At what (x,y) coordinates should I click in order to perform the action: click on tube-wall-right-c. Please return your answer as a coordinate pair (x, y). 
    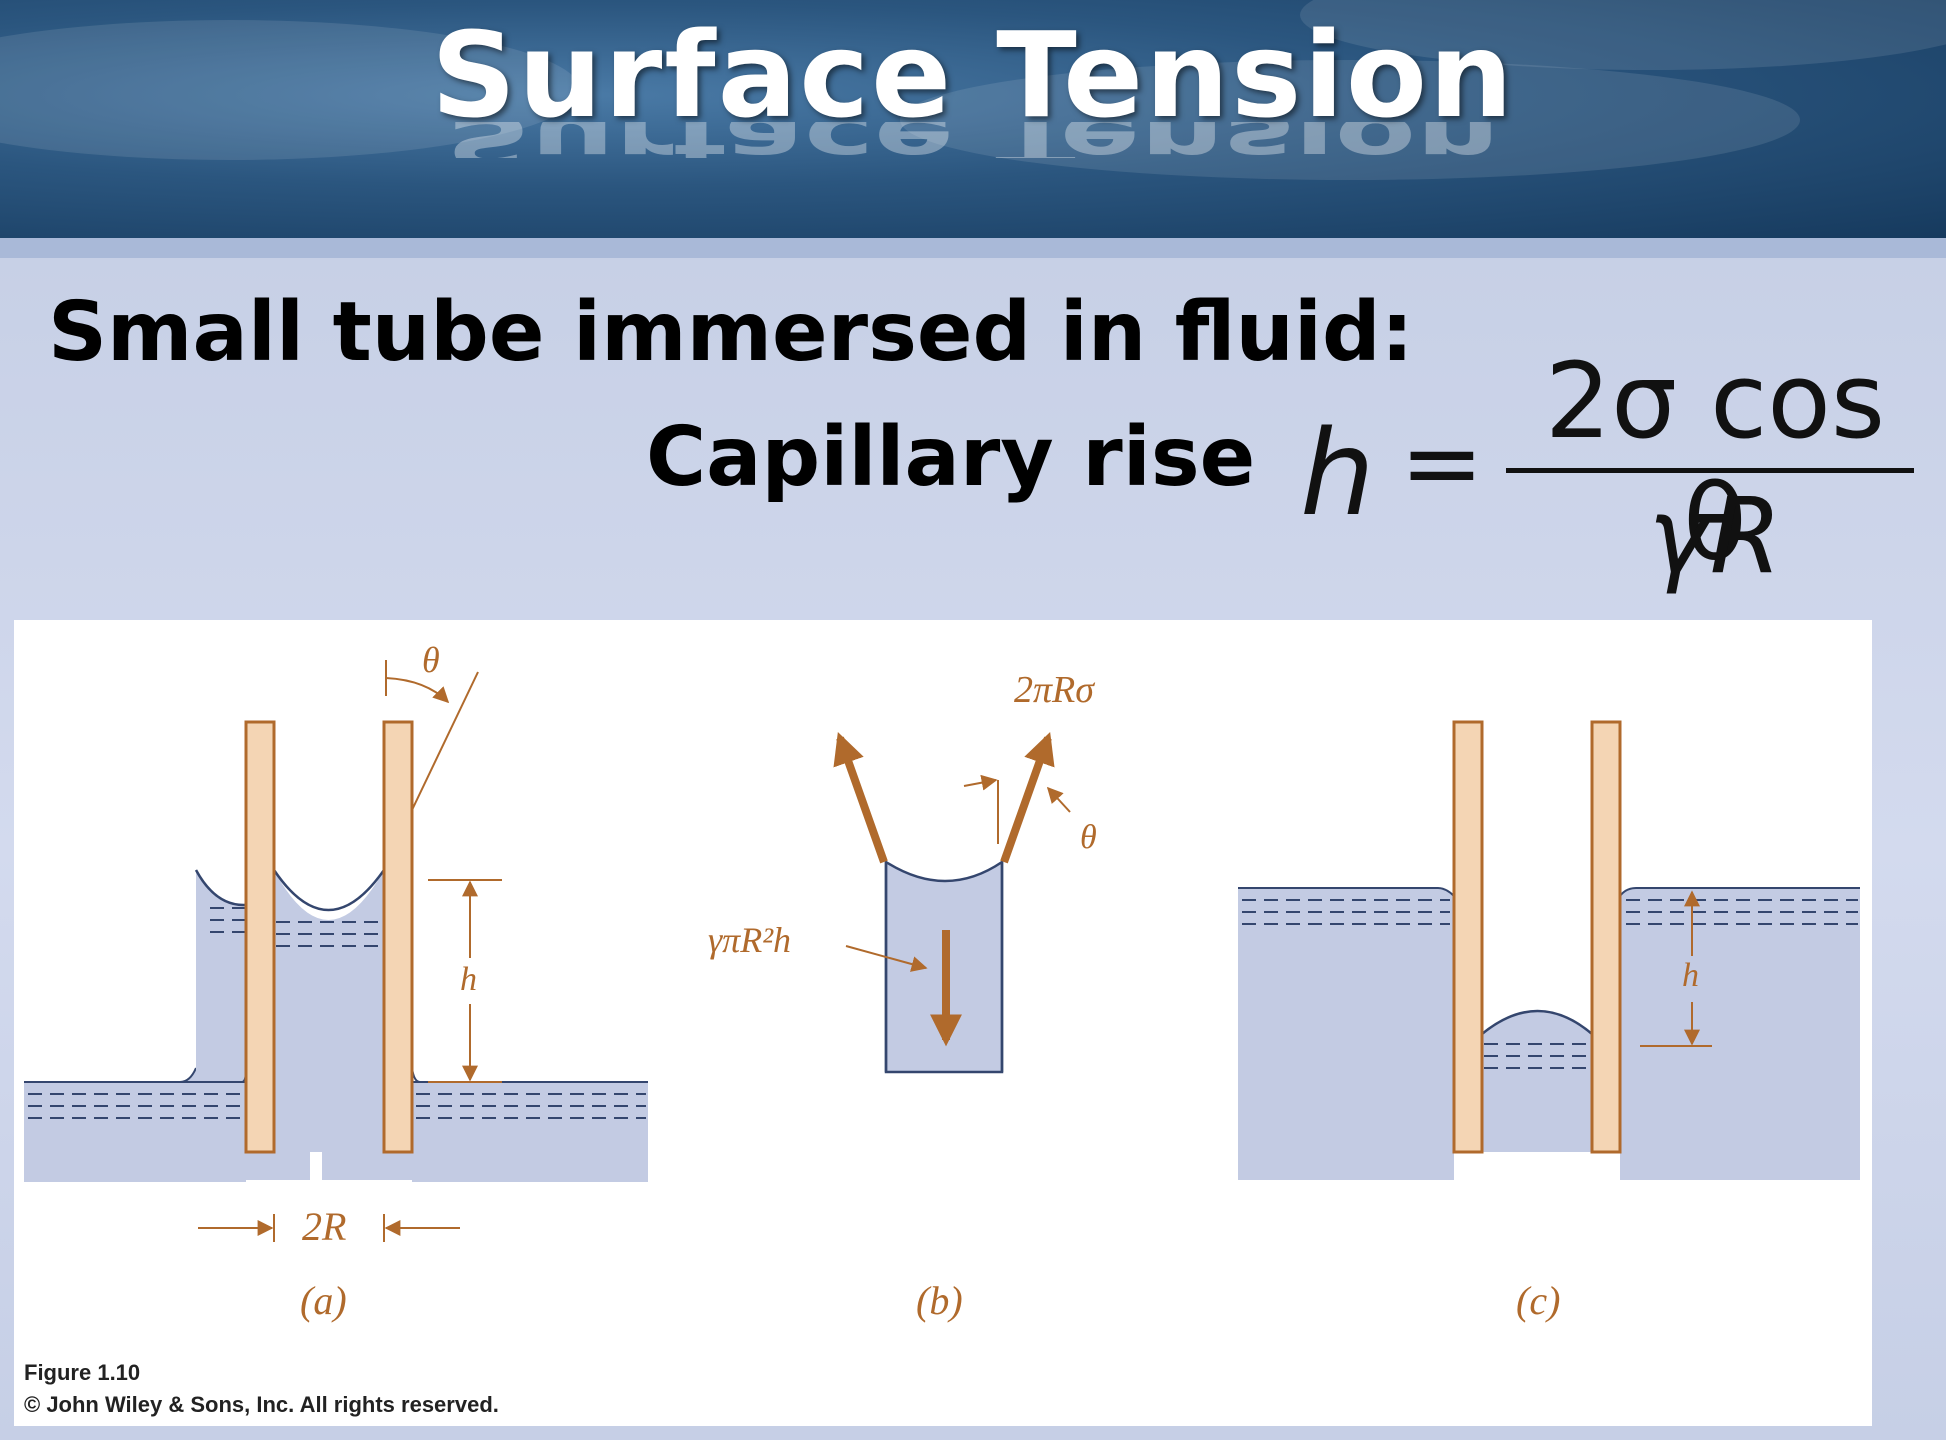
    Looking at the image, I should click on (1606, 937).